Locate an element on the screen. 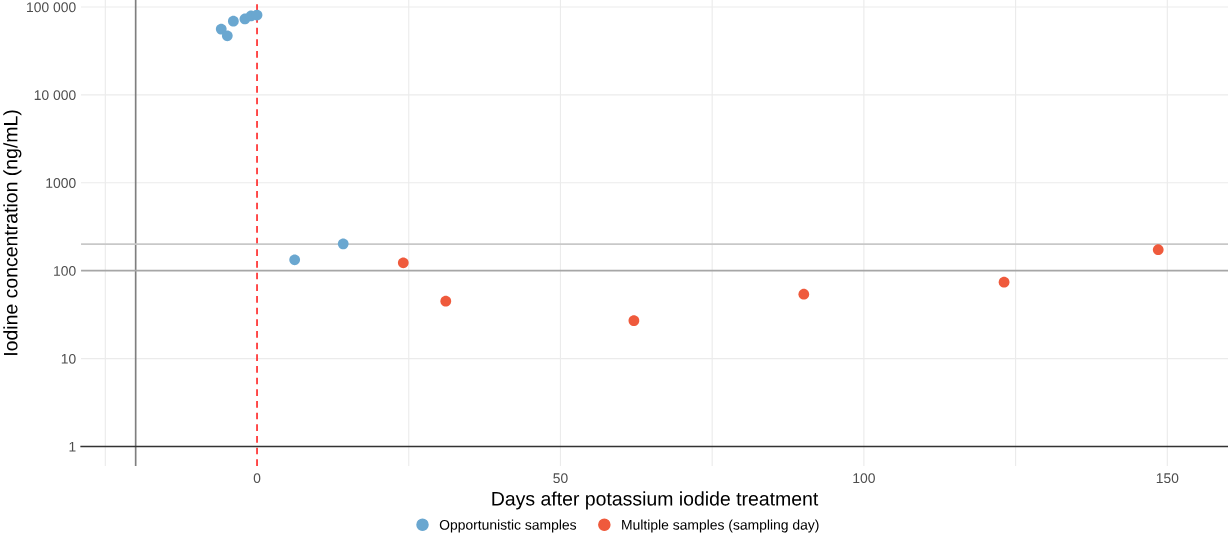 Image resolution: width=1228 pixels, height=545 pixels. y-tick-label: 10 is located at coordinates (68, 358).